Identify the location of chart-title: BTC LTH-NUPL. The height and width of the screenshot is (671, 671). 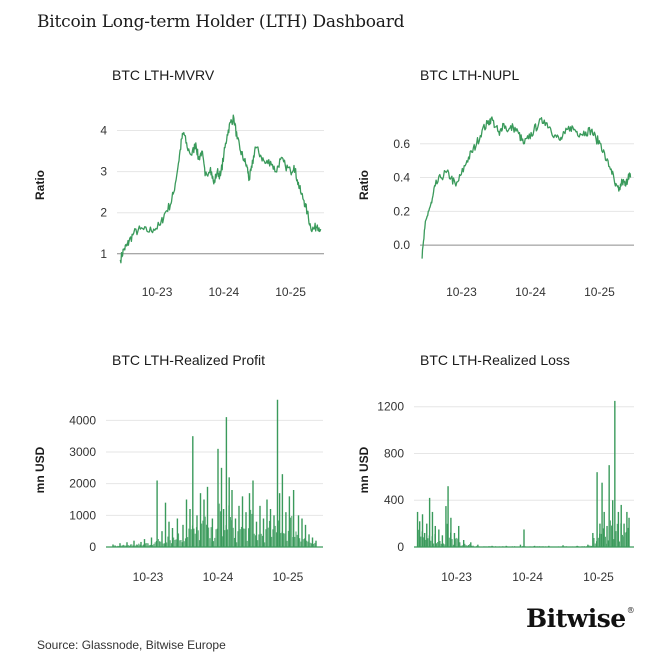
(470, 75).